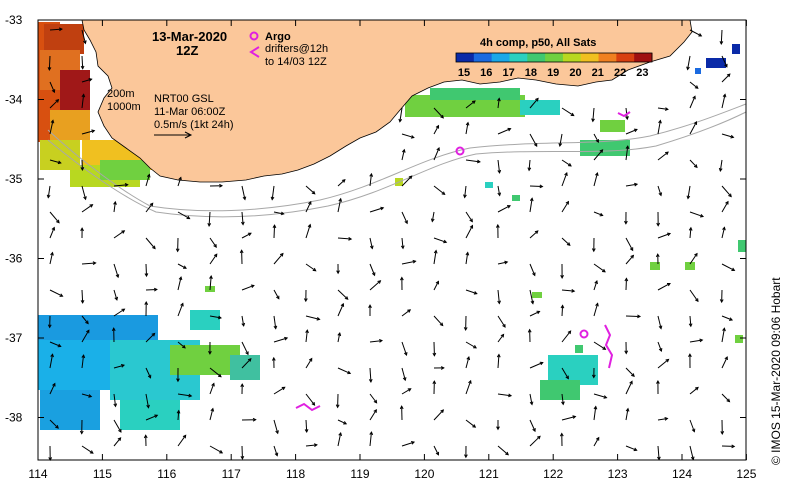 This screenshot has height=492, width=790. I want to click on colorbar-tick-label: 20, so click(575, 73).